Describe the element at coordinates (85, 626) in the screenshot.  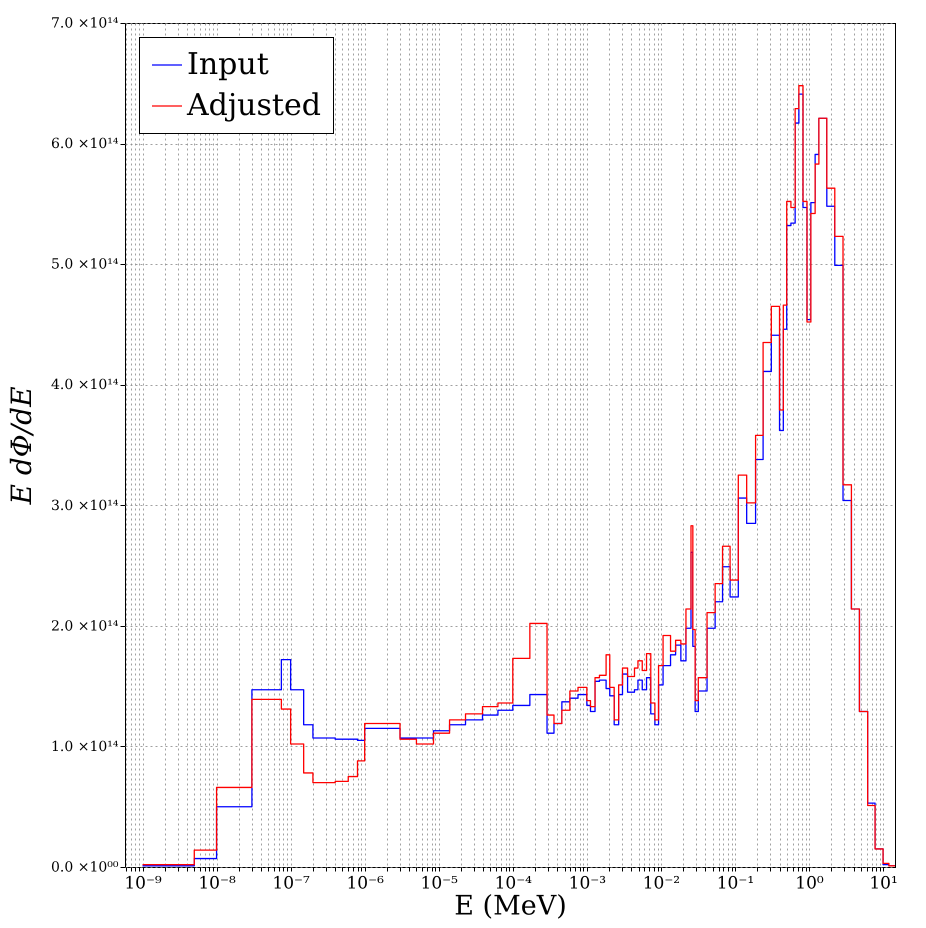
I see `y-tick-label: 2.0 ×10¹⁴` at that location.